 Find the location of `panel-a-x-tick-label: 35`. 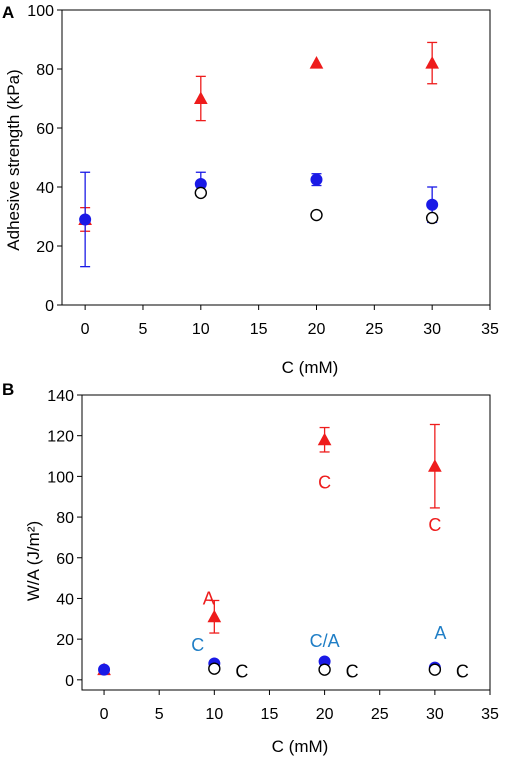

panel-a-x-tick-label: 35 is located at coordinates (490, 329).